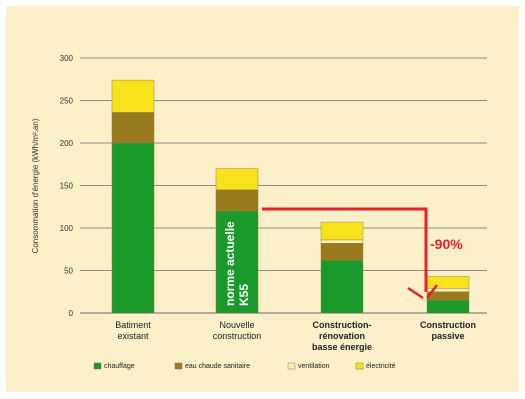 The image size is (525, 399). What do you see at coordinates (244, 295) in the screenshot?
I see `bar-annotation-line-1: K55` at bounding box center [244, 295].